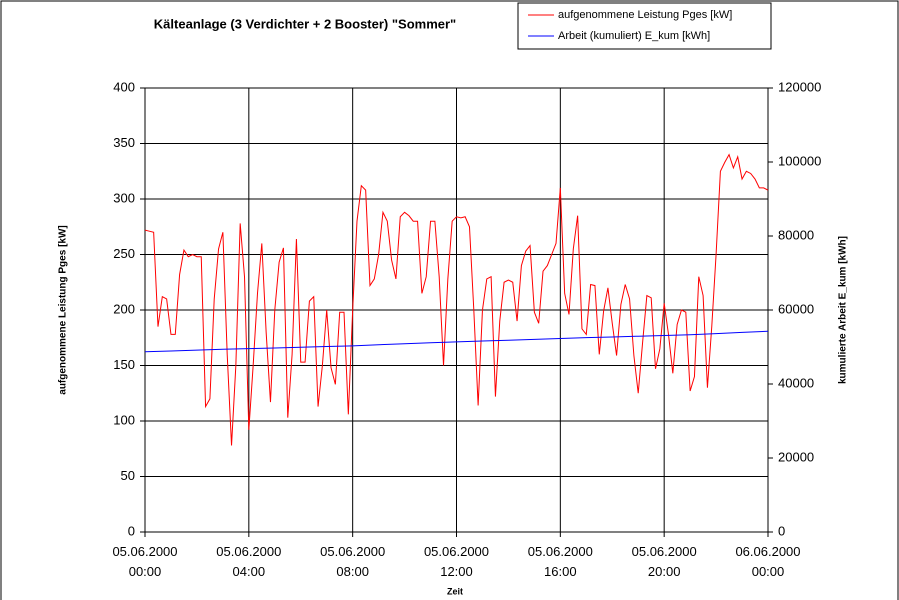 This screenshot has height=600, width=899. What do you see at coordinates (124, 197) in the screenshot?
I see `y-tick-label: 300` at bounding box center [124, 197].